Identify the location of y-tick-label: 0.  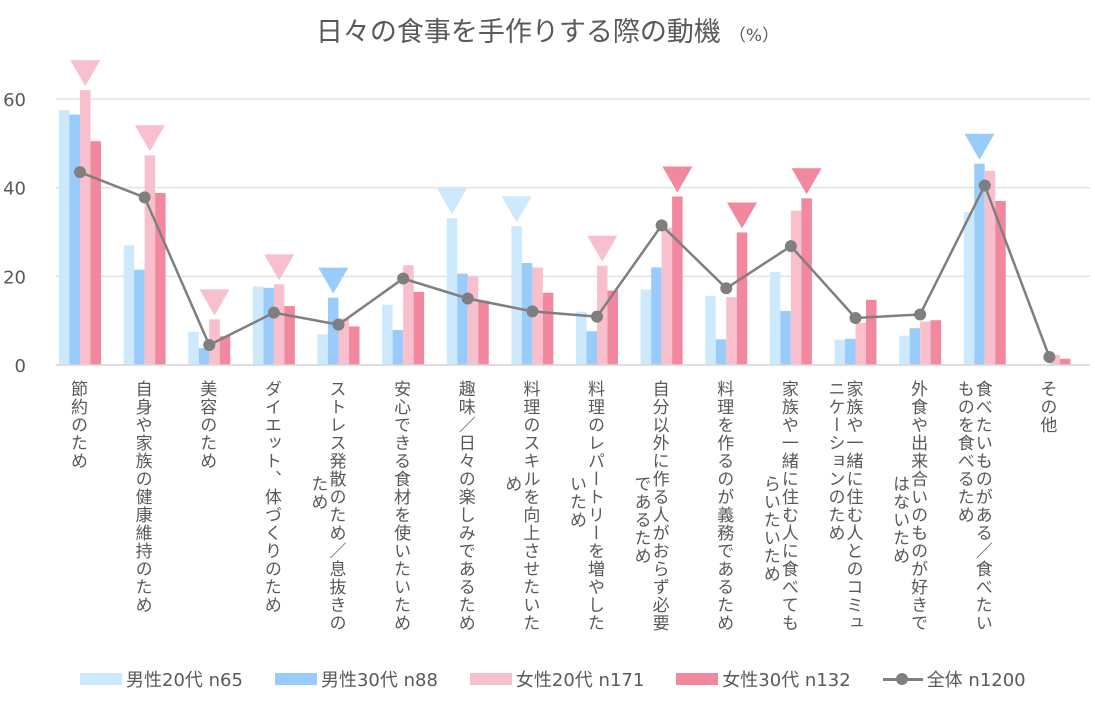
(20, 366).